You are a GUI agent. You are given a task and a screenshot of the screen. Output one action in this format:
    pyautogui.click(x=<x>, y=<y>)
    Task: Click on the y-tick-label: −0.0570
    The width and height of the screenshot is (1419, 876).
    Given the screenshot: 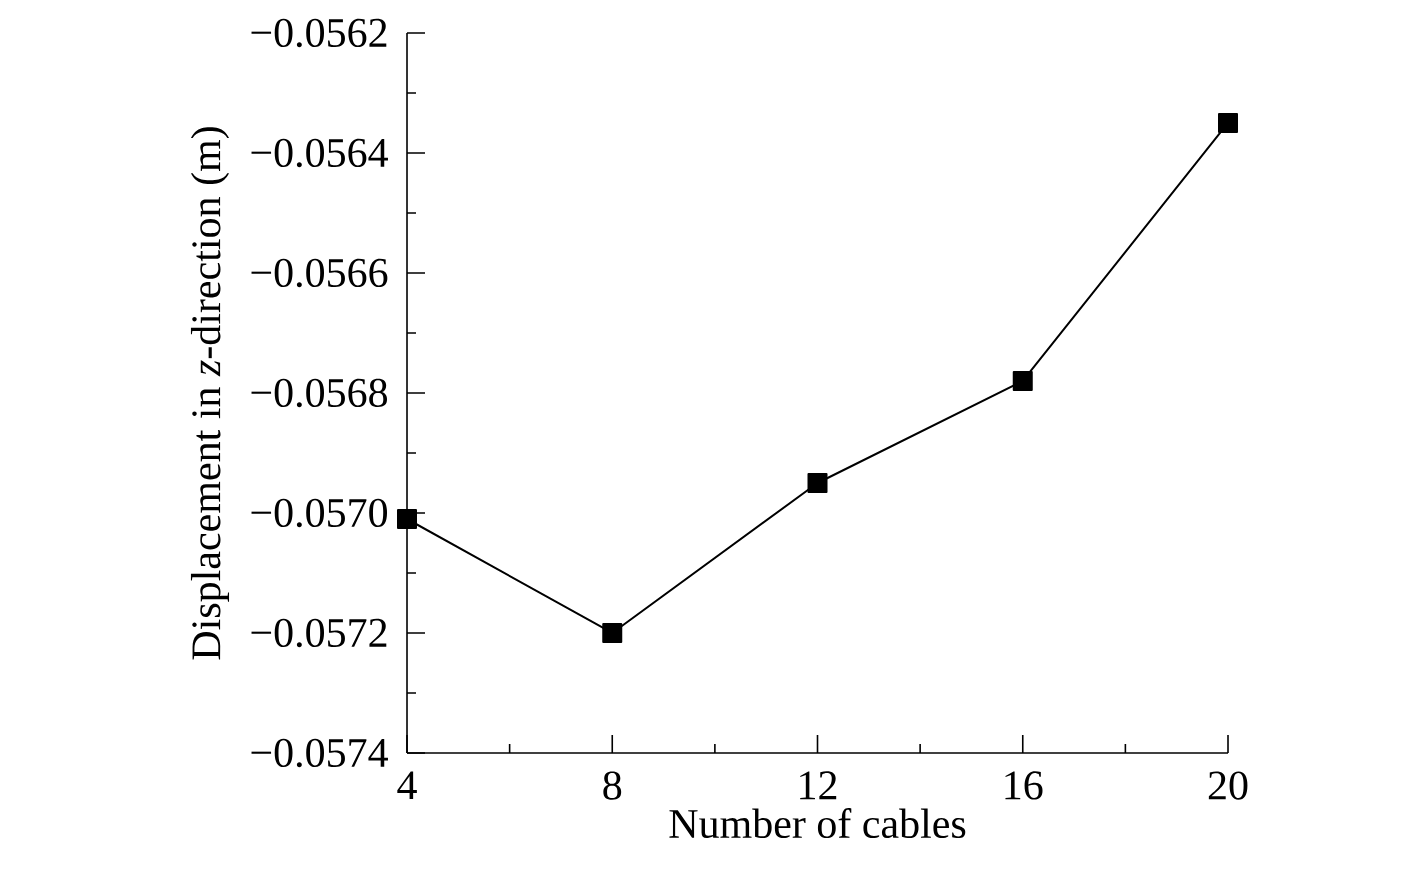 What is the action you would take?
    pyautogui.click(x=319, y=513)
    